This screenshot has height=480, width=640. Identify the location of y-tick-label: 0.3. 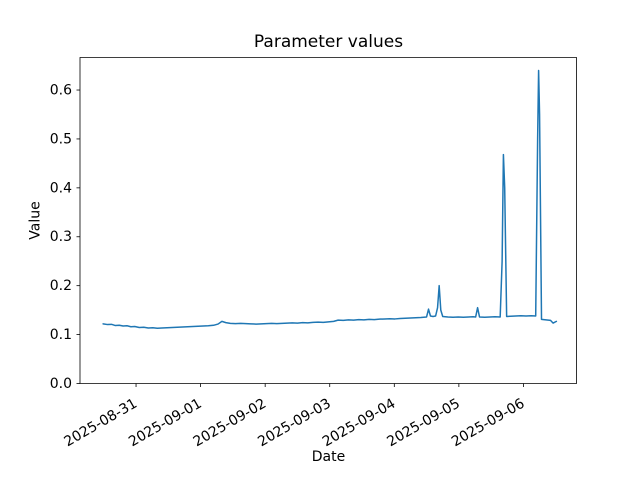
(61, 237).